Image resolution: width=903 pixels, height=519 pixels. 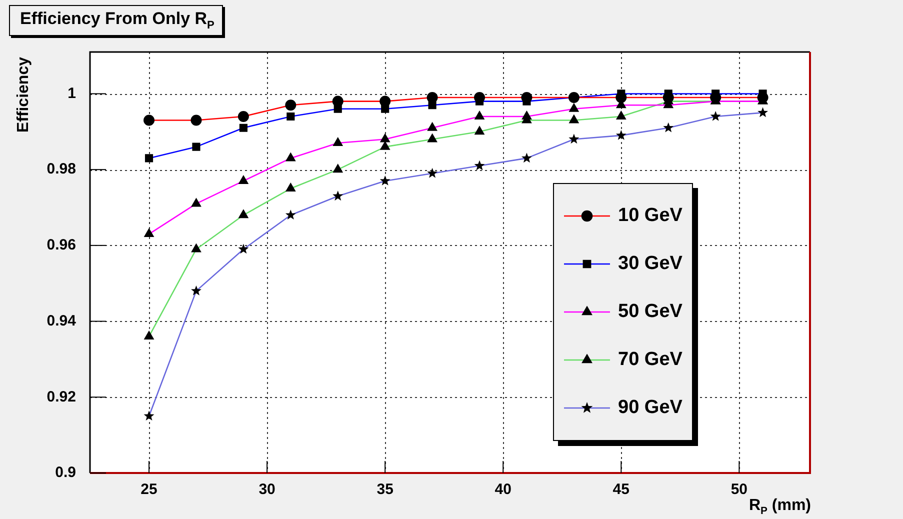 What do you see at coordinates (650, 408) in the screenshot?
I see `legend-label: 90 GeV` at bounding box center [650, 408].